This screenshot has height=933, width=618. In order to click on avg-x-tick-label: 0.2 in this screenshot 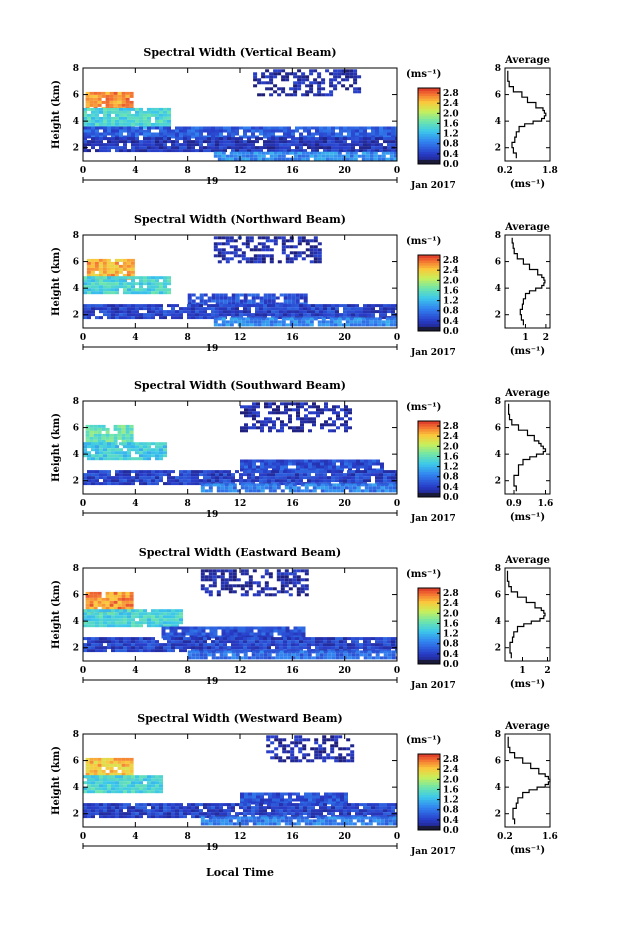, I will do `click(505, 171)`.